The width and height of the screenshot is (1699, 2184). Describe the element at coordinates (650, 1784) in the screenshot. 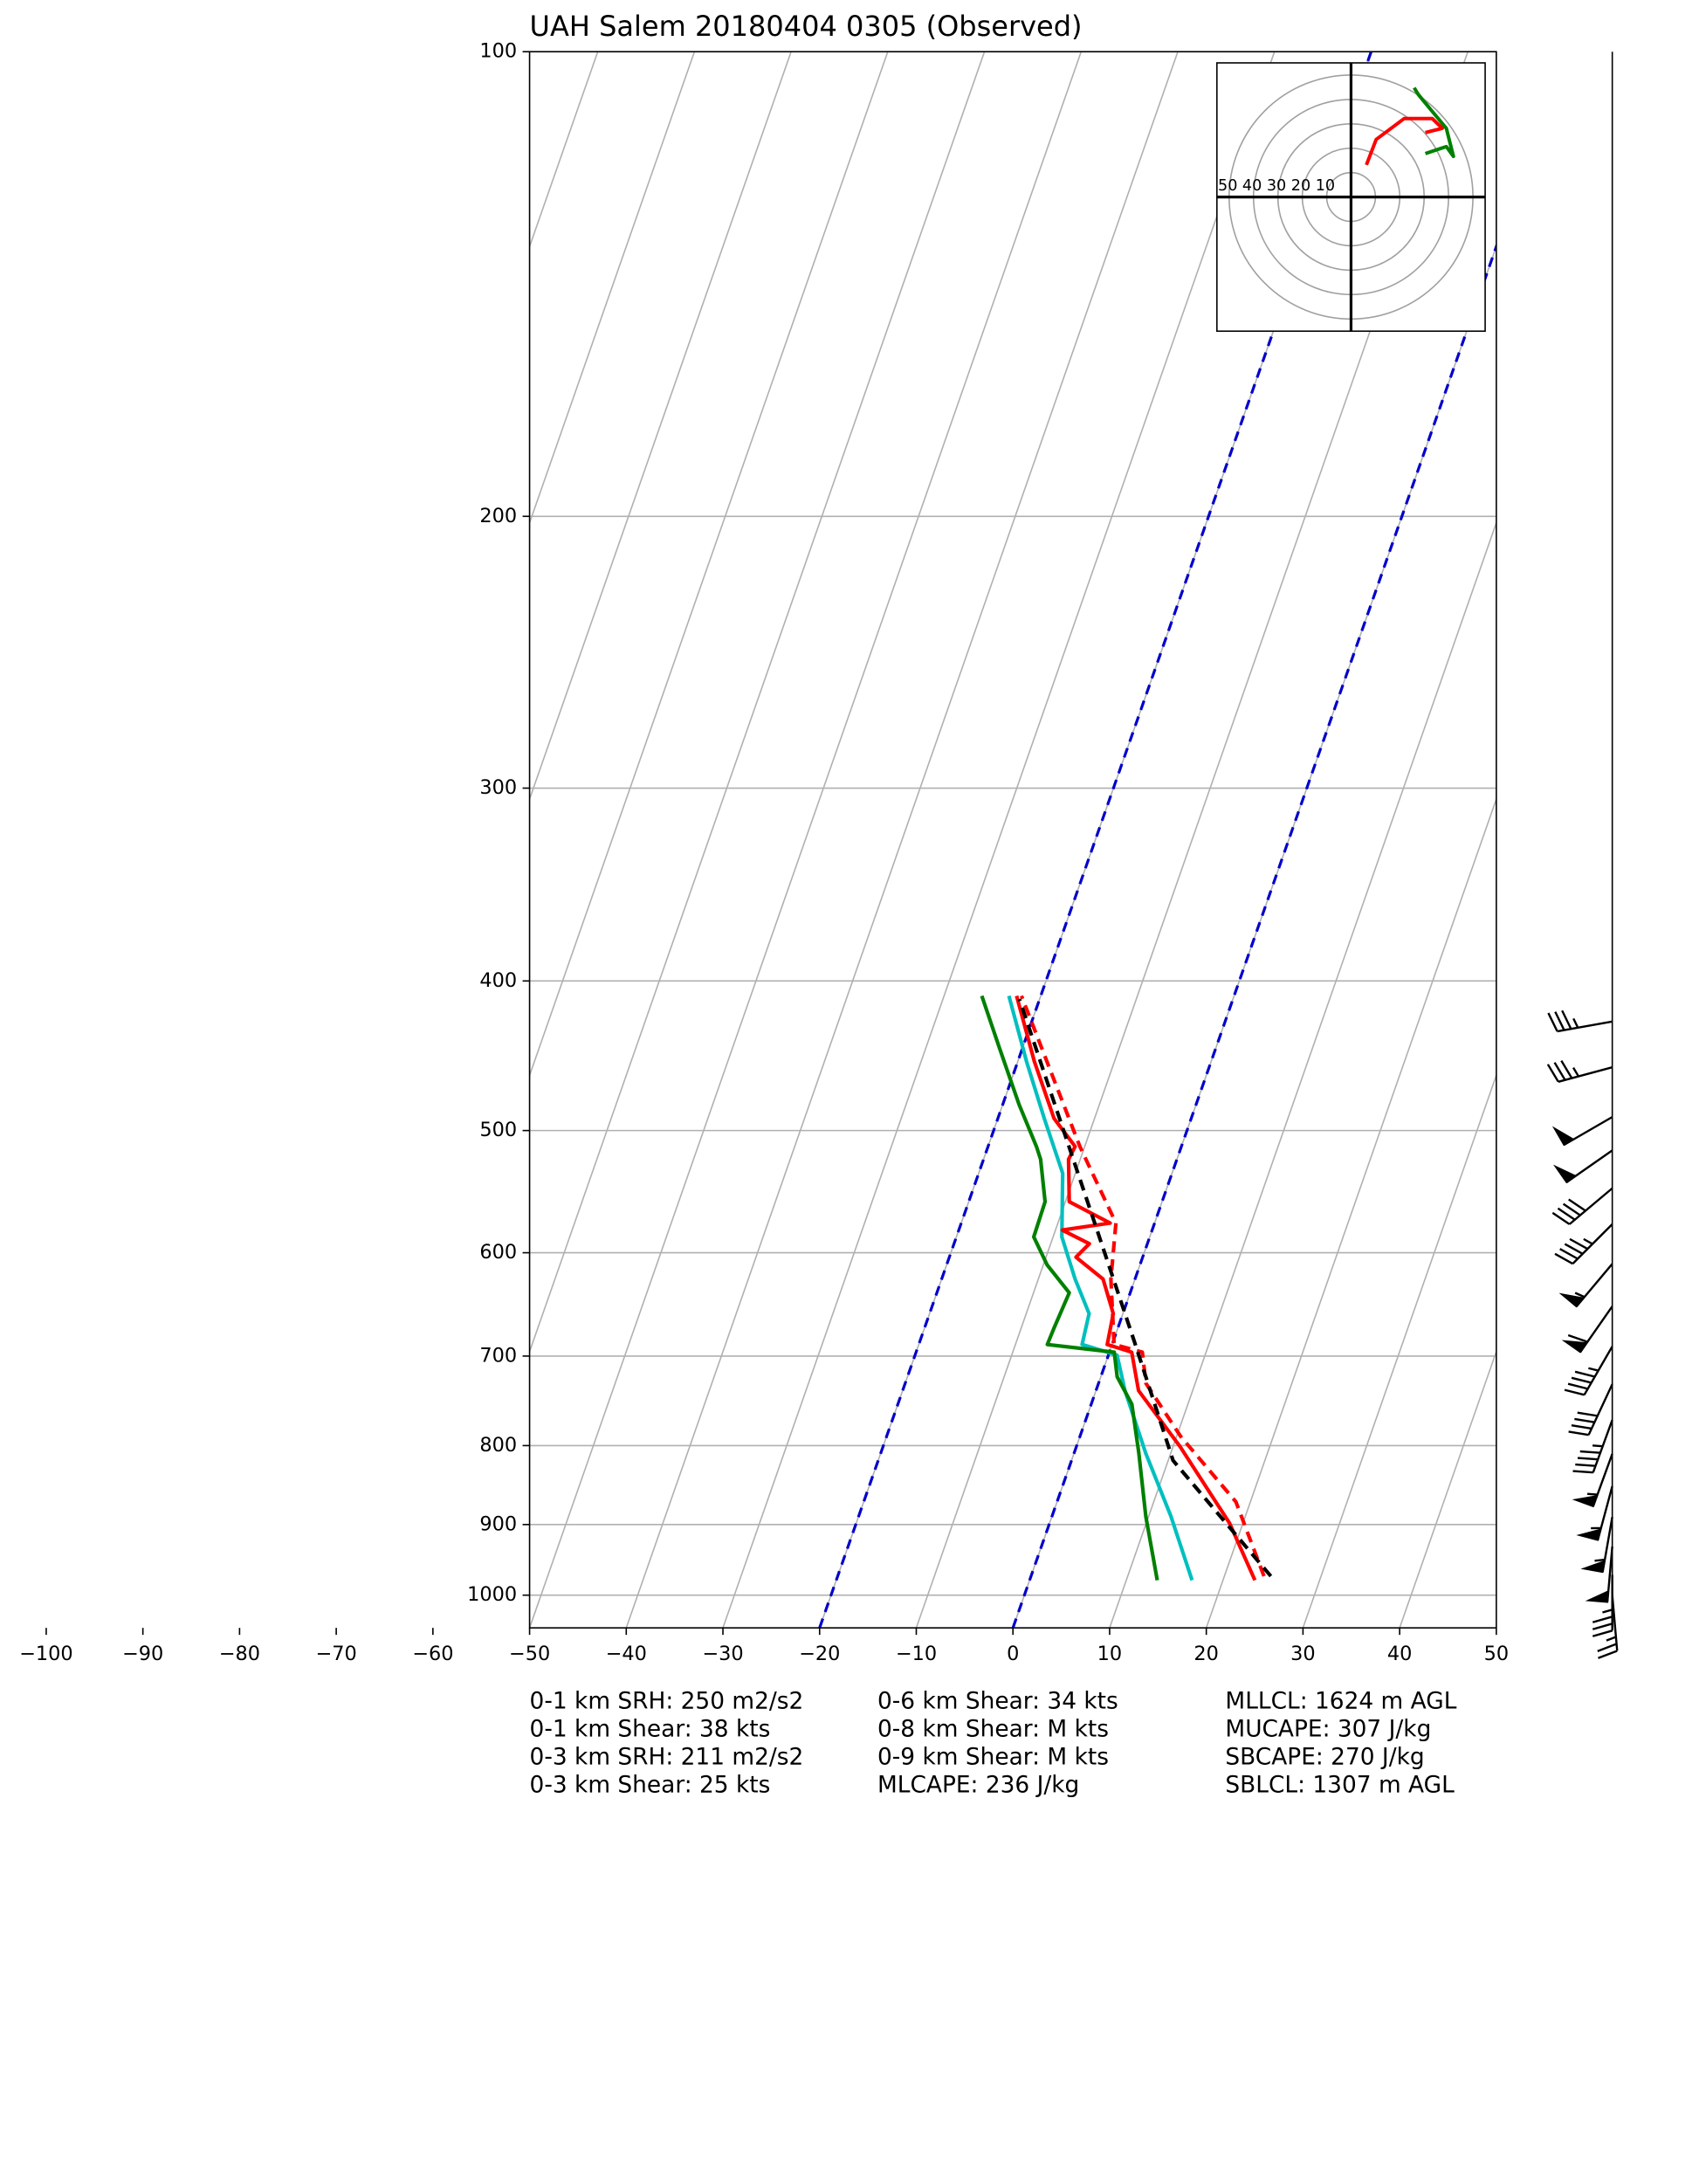

I see `stat-text: 0-3 km Shear: 25 kts` at that location.